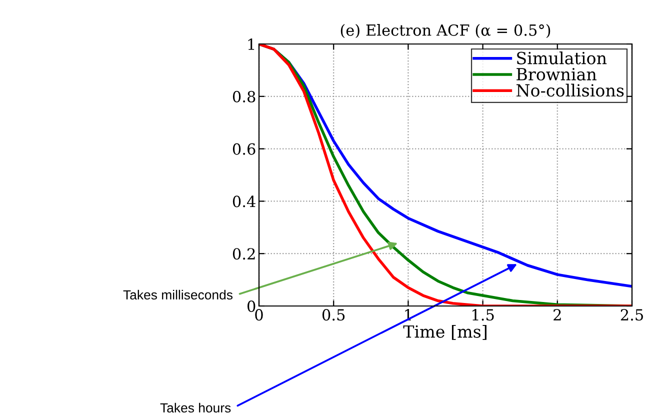  What do you see at coordinates (483, 315) in the screenshot?
I see `x-tick-label: 1.5` at bounding box center [483, 315].